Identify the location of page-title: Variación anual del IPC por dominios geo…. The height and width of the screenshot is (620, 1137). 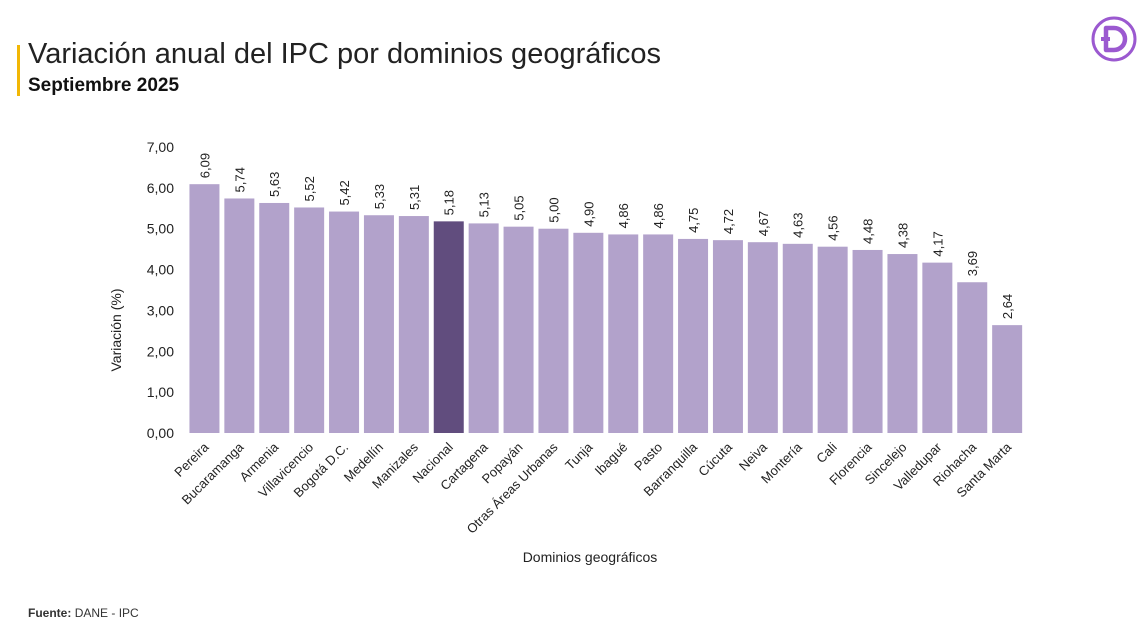
(344, 54).